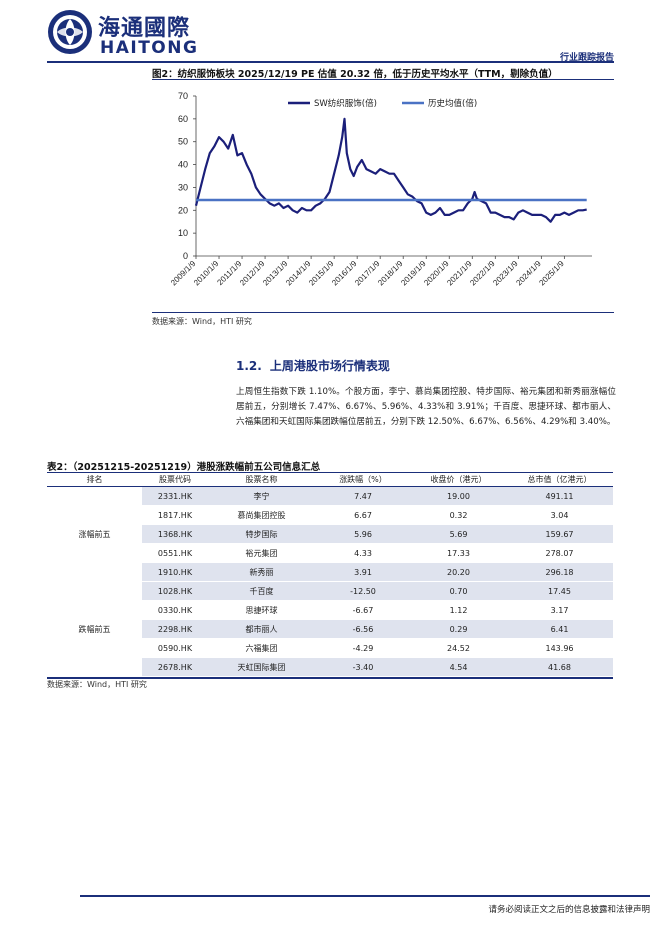 This screenshot has height=936, width=662. What do you see at coordinates (390, 170) in the screenshot?
I see `series-line-sw-textile` at bounding box center [390, 170].